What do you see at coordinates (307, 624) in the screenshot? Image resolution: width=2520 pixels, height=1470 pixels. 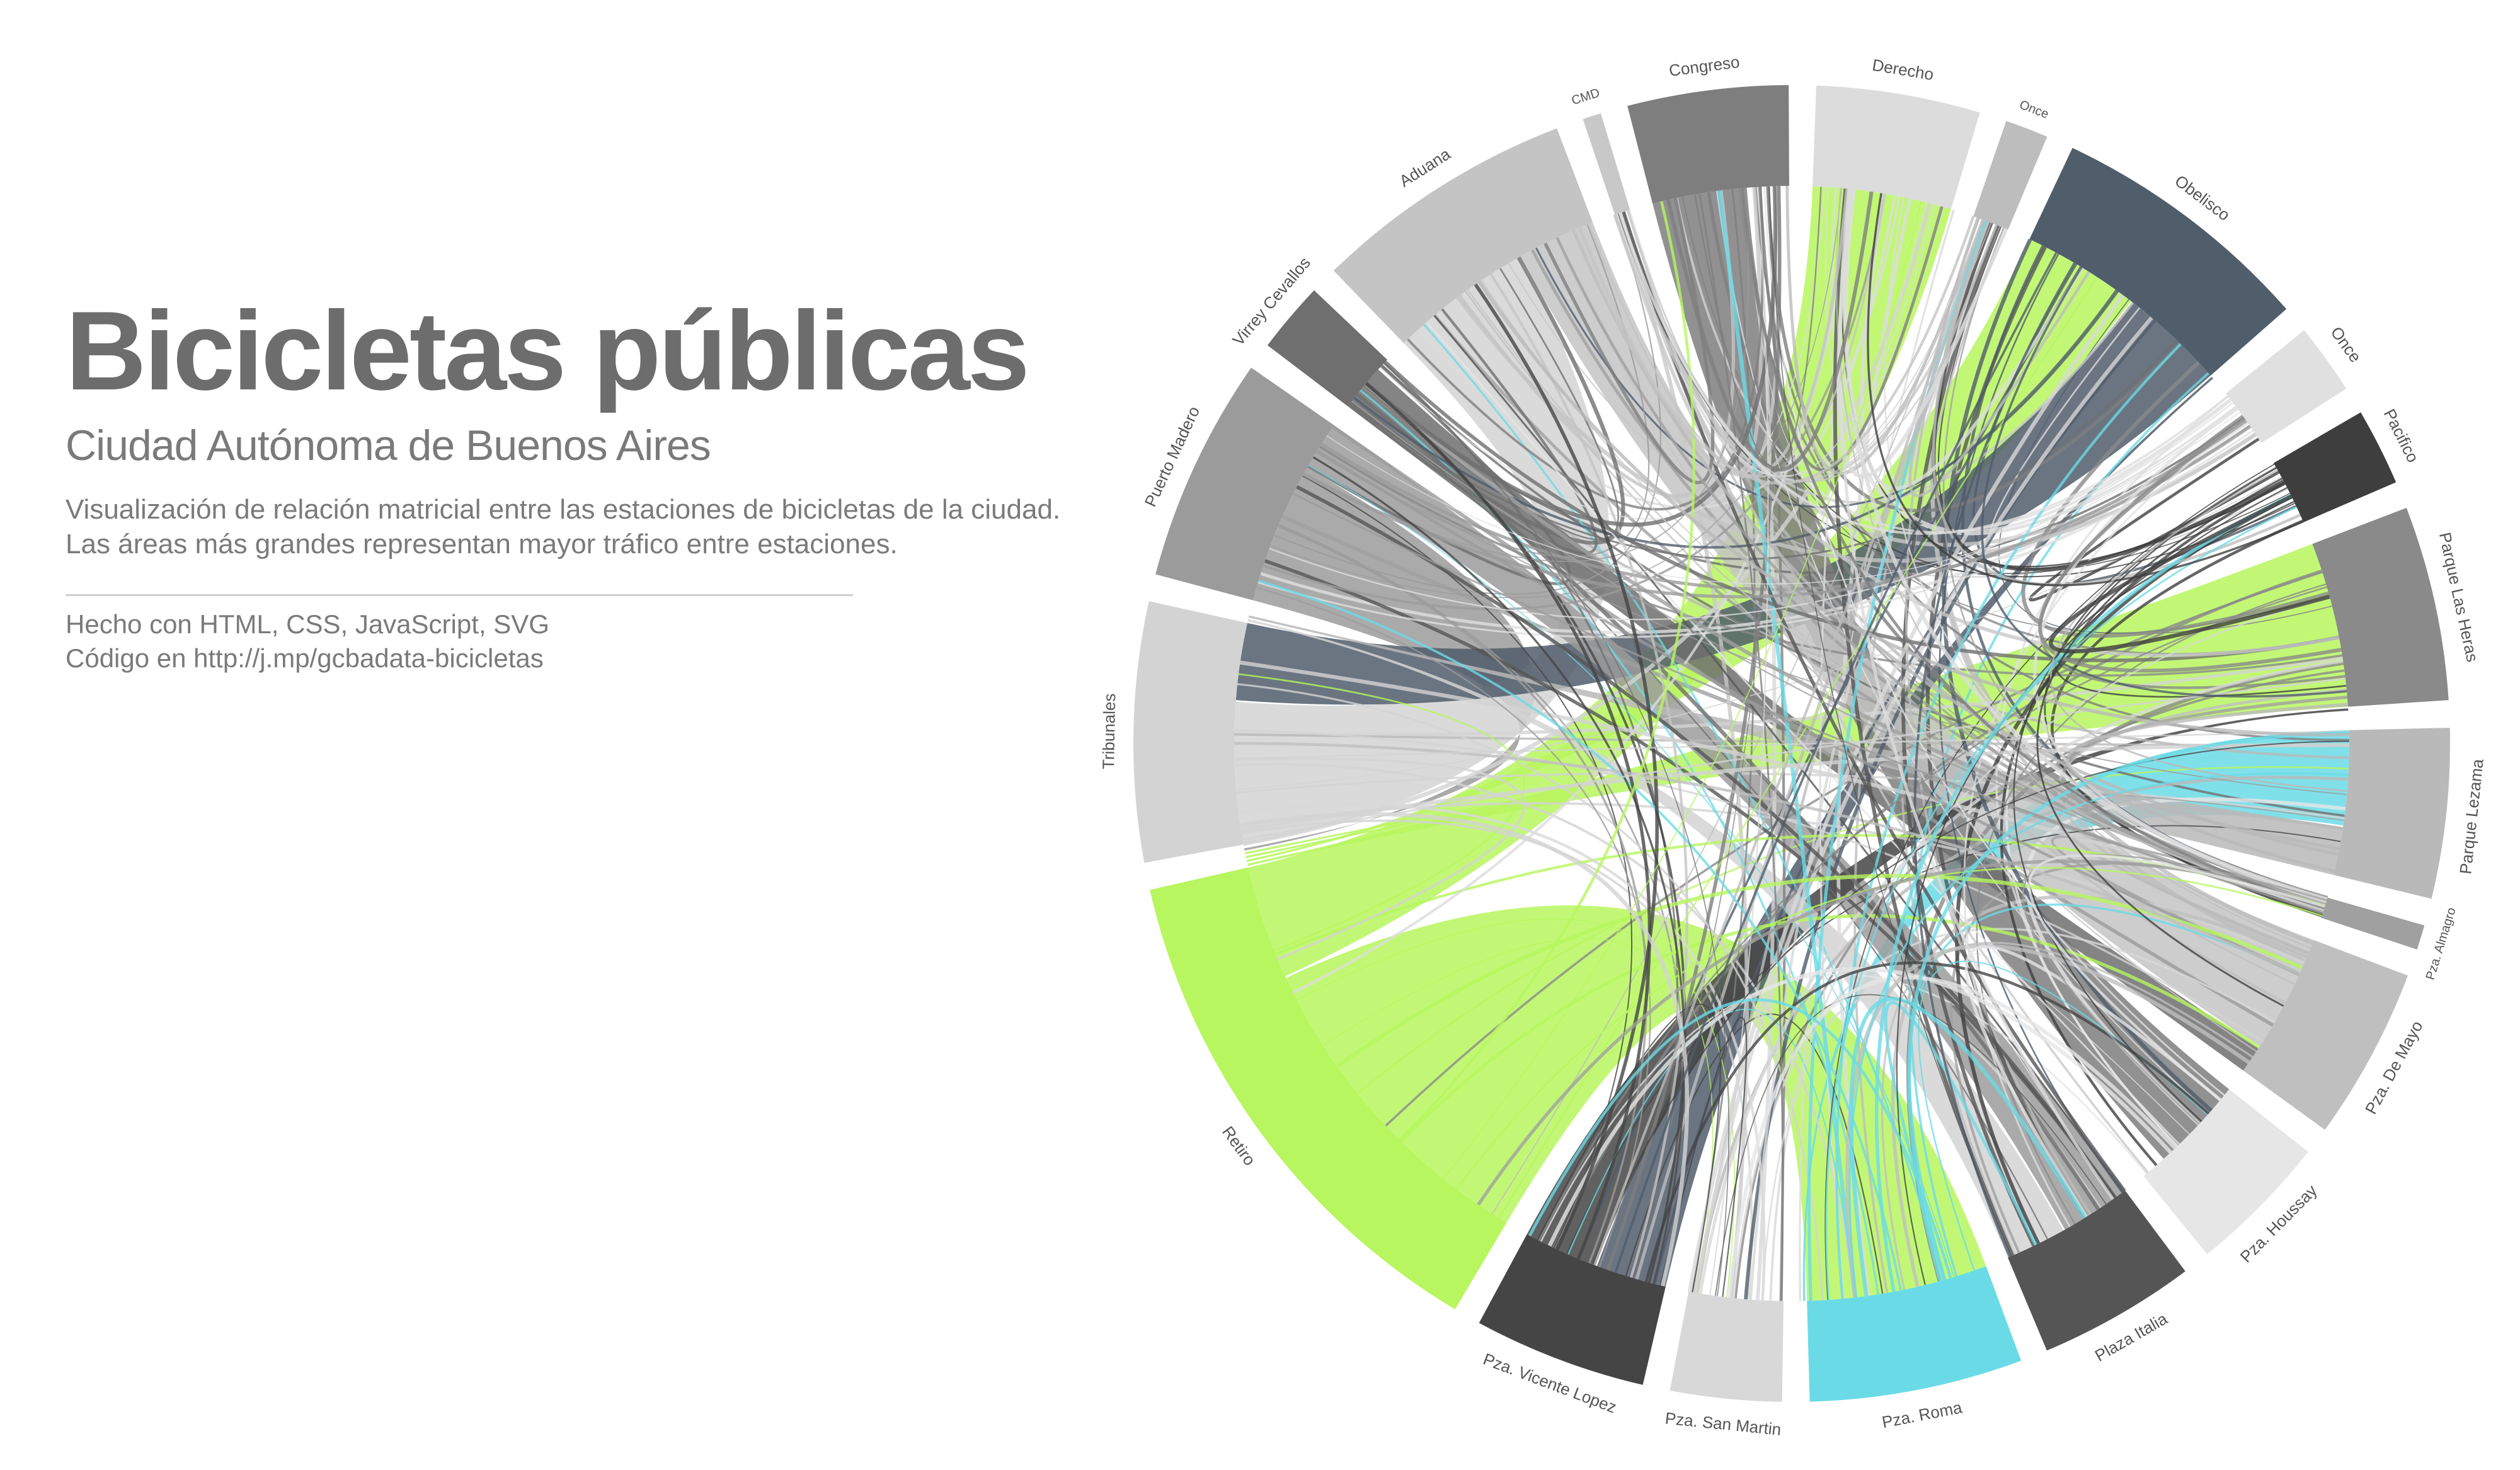 I see `credits-line: Hecho con HTML, CSS, JavaScript, SVG` at bounding box center [307, 624].